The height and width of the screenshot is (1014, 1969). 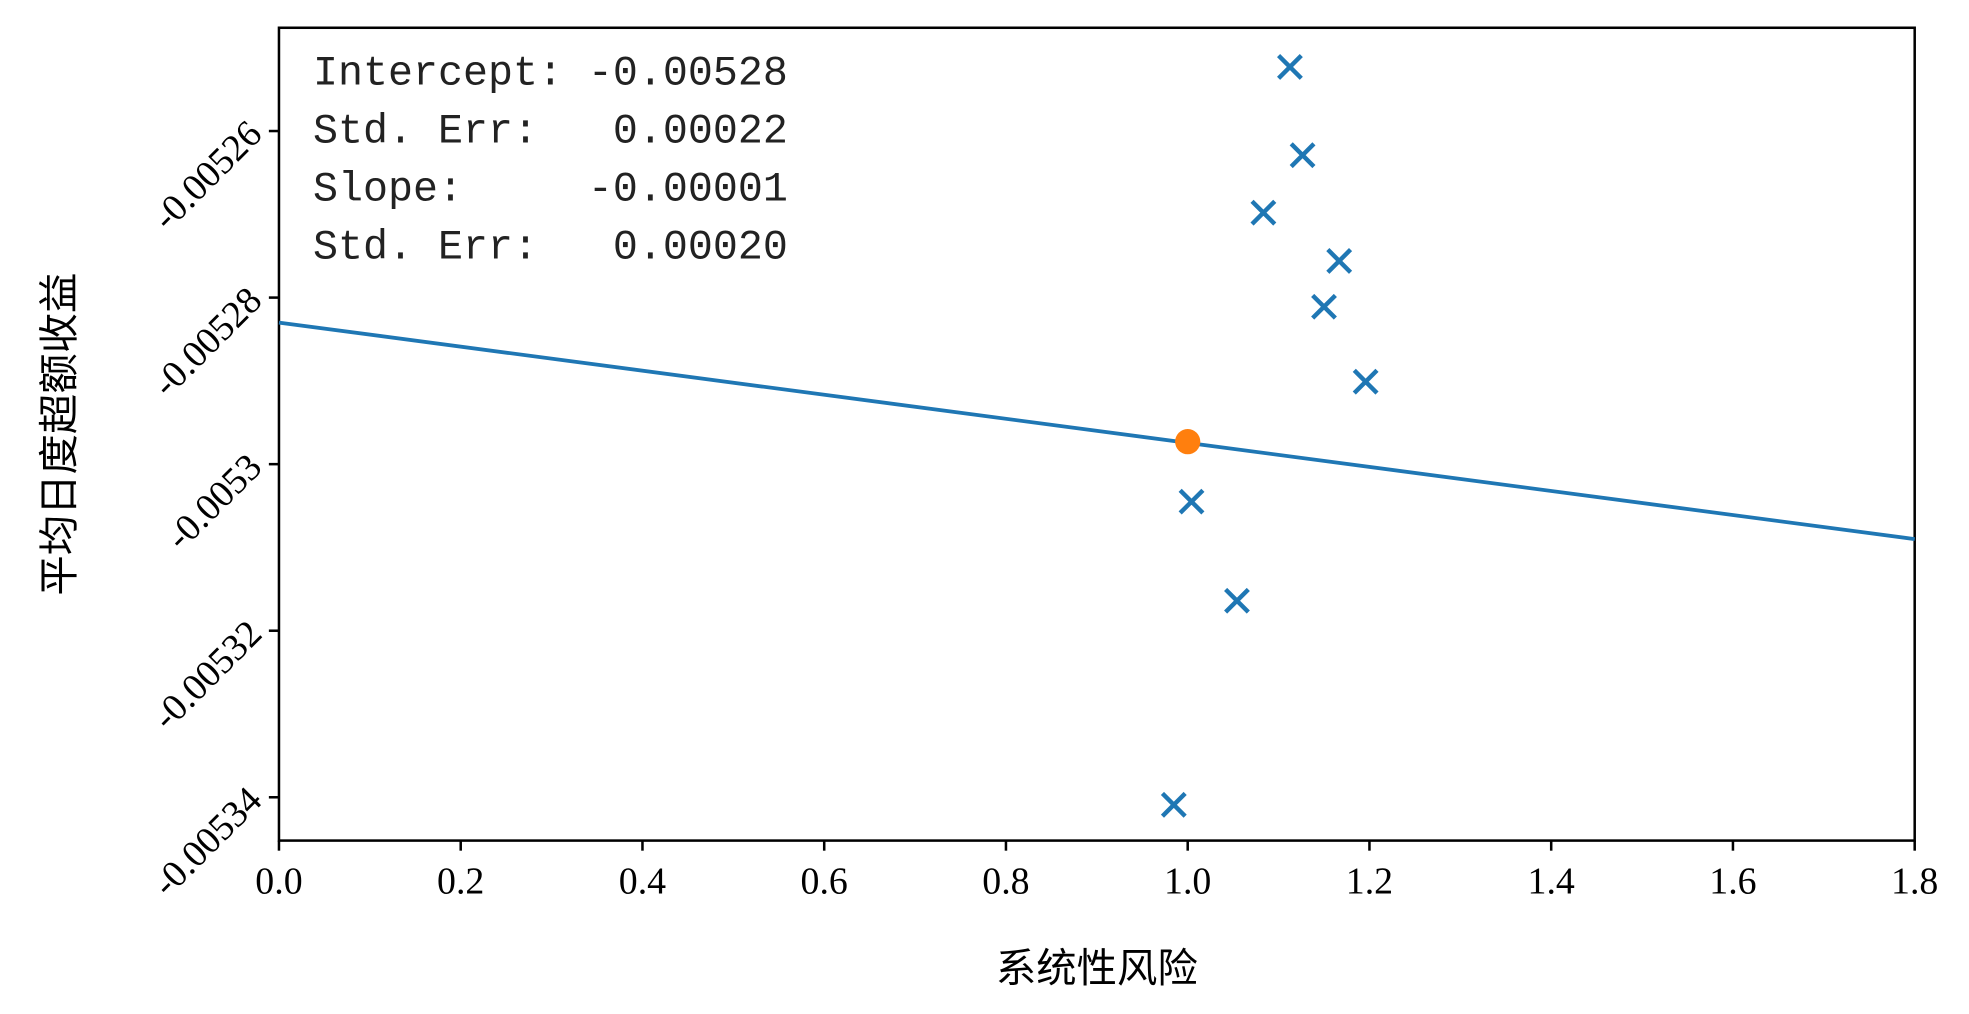 What do you see at coordinates (550, 248) in the screenshot?
I see `annotation-line: Std. Err: 0.00020` at bounding box center [550, 248].